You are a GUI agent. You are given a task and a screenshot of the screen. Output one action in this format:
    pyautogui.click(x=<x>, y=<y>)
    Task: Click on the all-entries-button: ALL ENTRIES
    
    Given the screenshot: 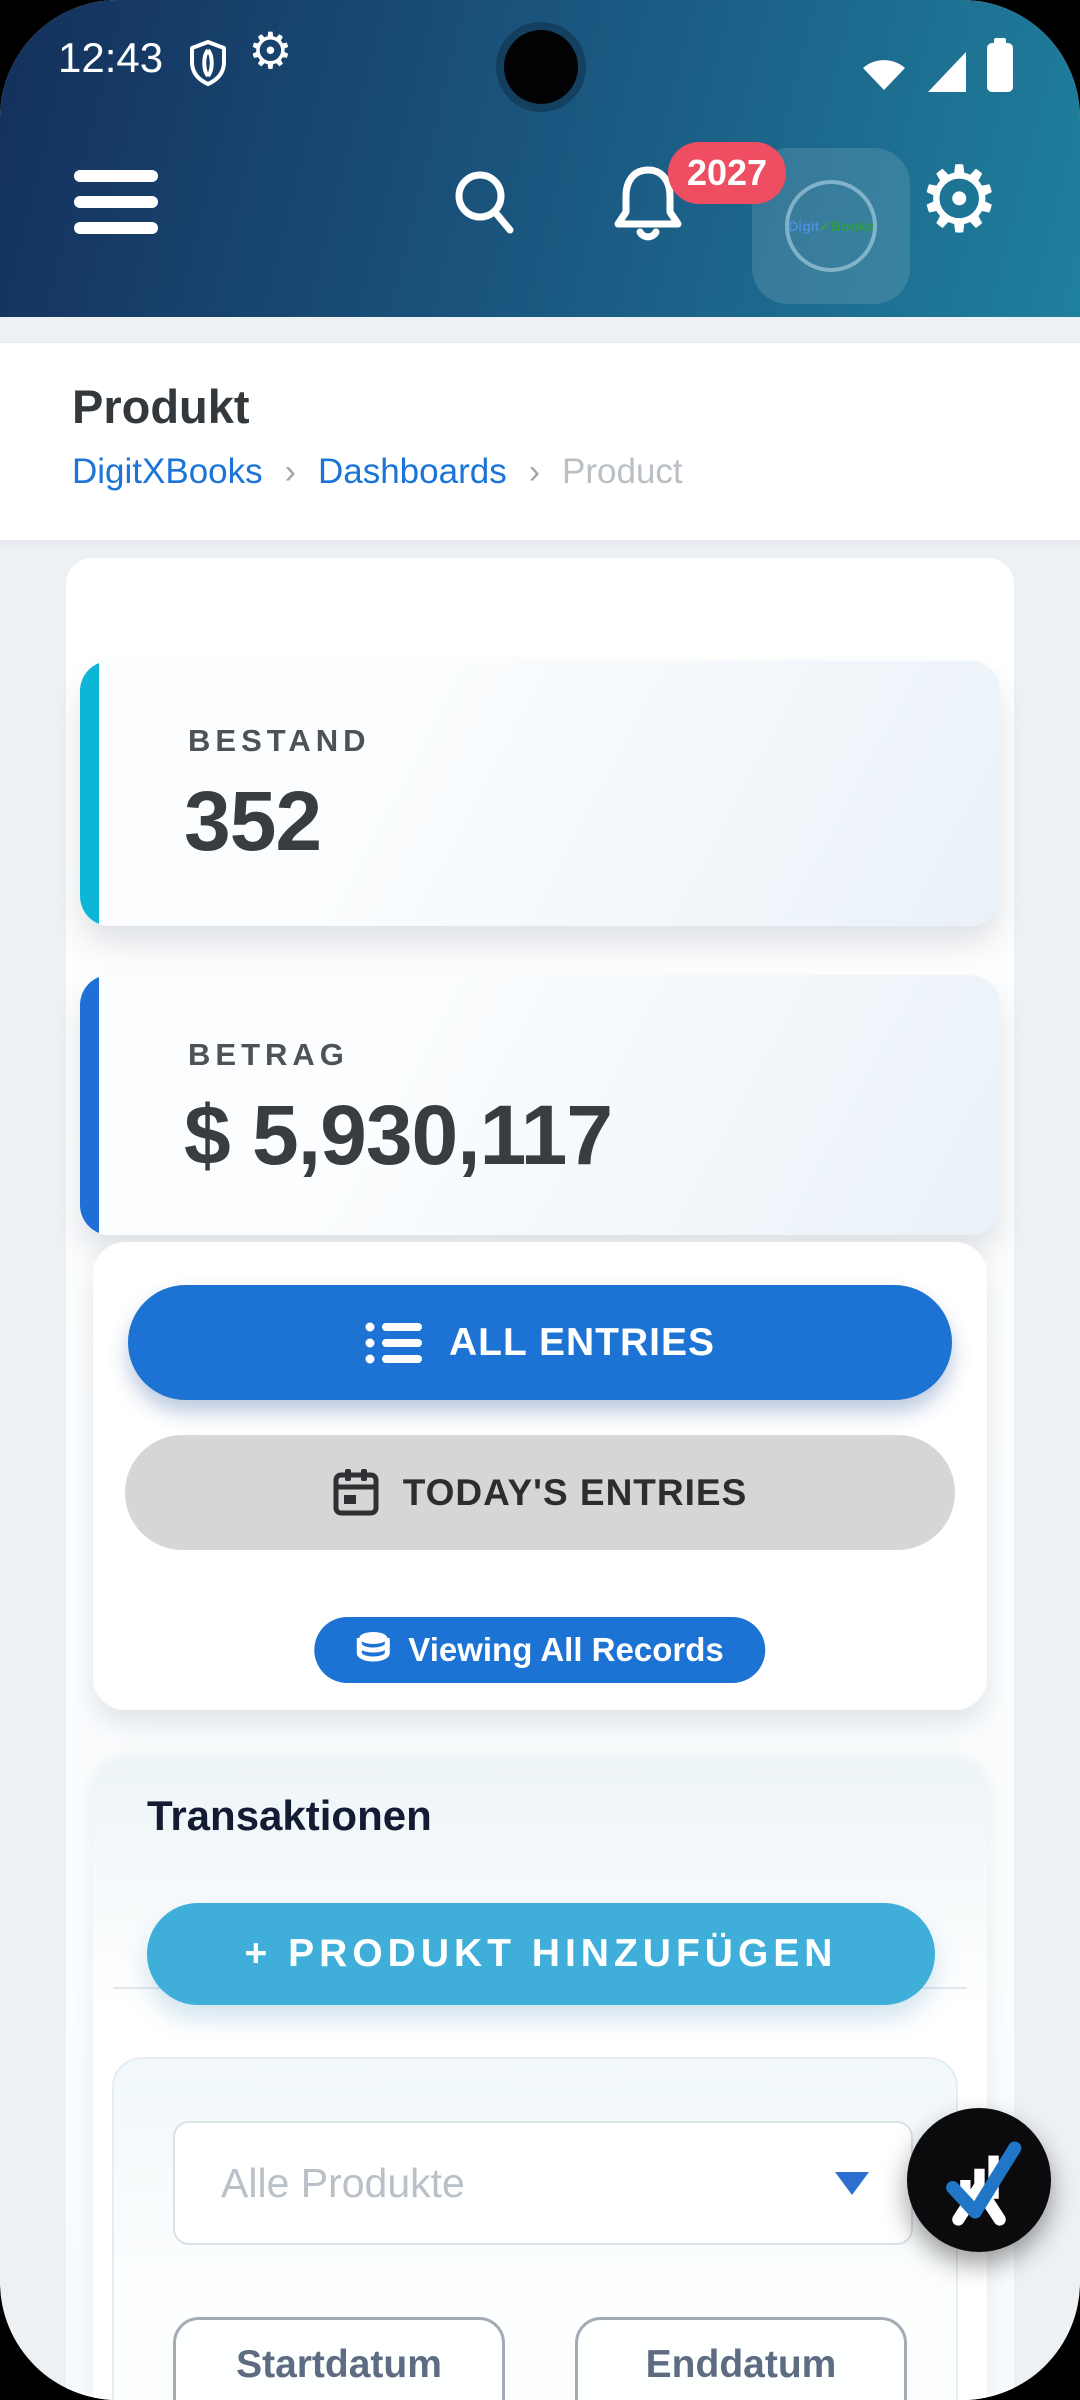 What is the action you would take?
    pyautogui.click(x=540, y=1342)
    